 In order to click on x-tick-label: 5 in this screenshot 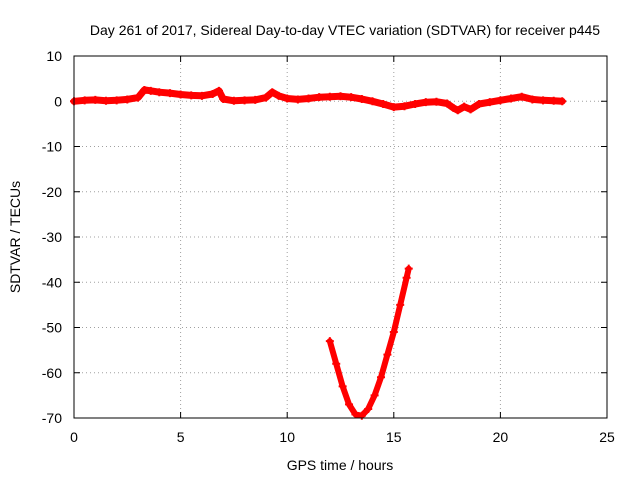, I will do `click(181, 437)`.